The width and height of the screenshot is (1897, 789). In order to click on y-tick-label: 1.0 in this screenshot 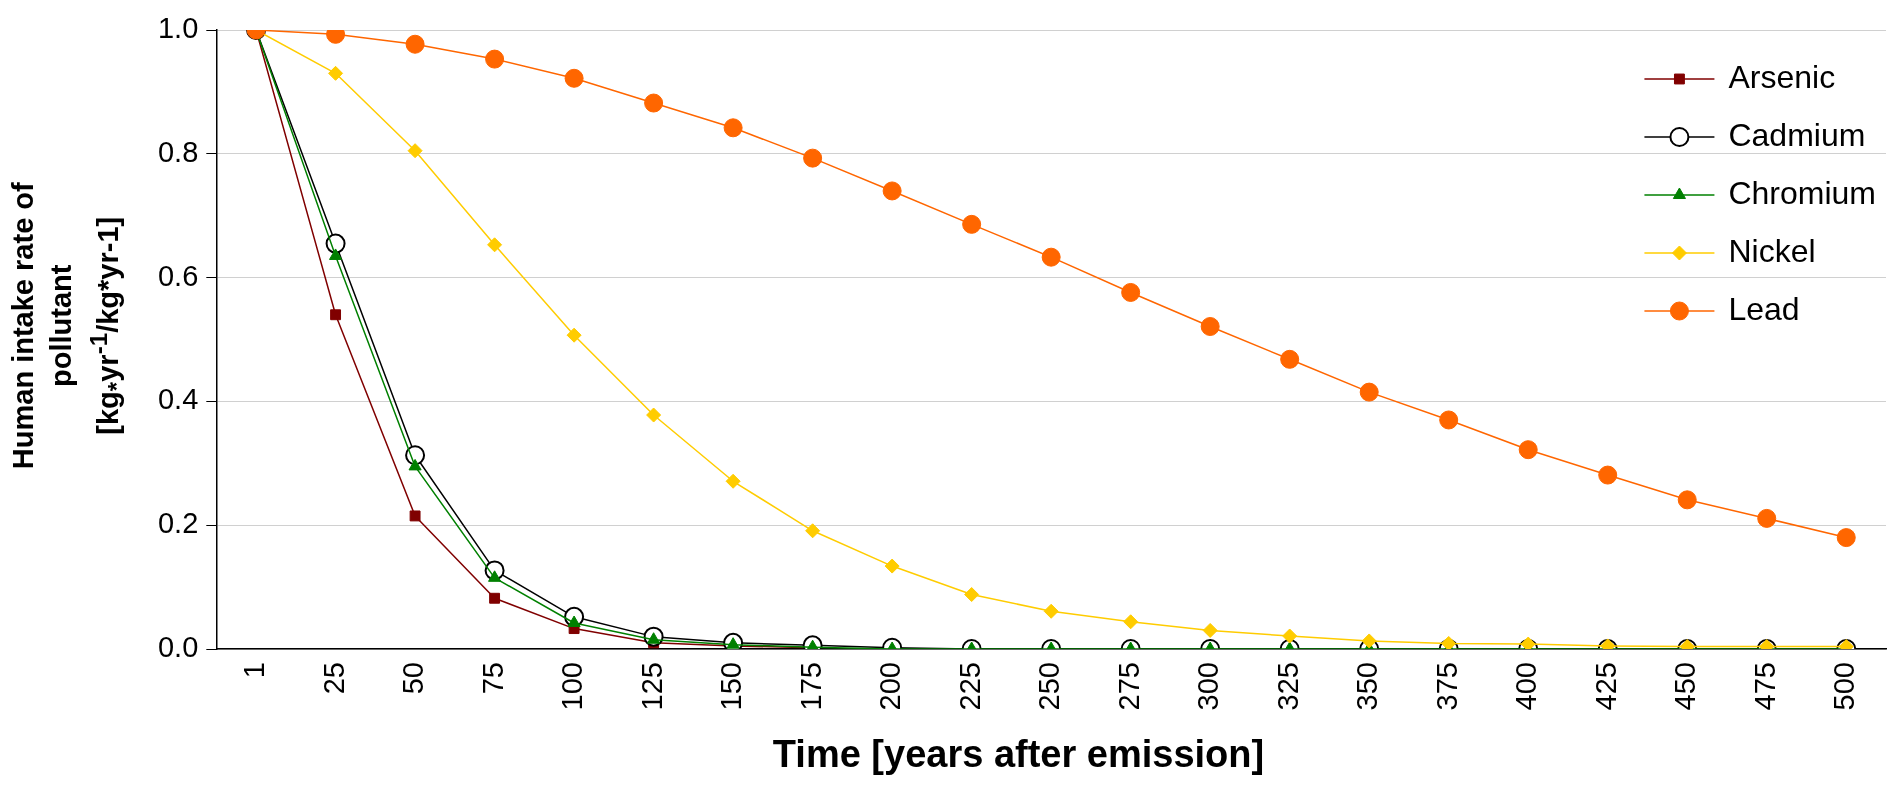, I will do `click(178, 28)`.